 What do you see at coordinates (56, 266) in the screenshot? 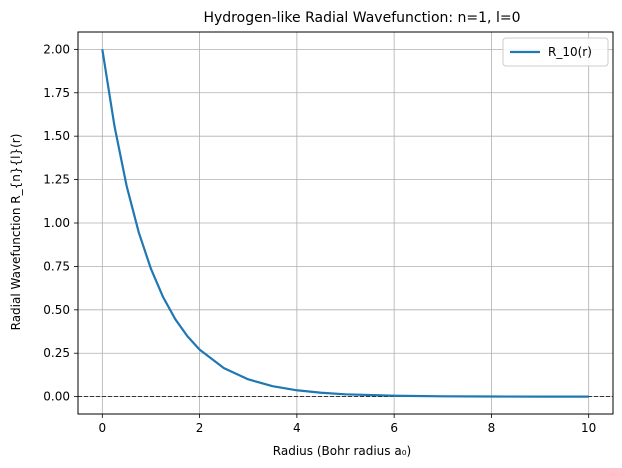
I see `y-tick-label: 0.75` at bounding box center [56, 266].